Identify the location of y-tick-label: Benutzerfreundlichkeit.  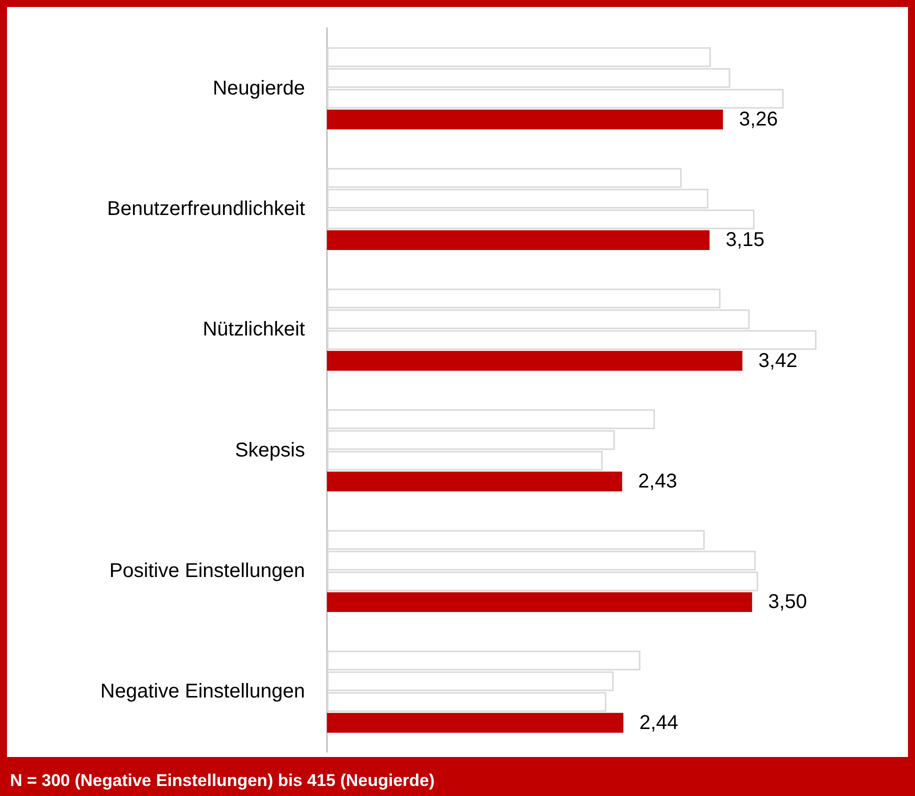
(206, 209).